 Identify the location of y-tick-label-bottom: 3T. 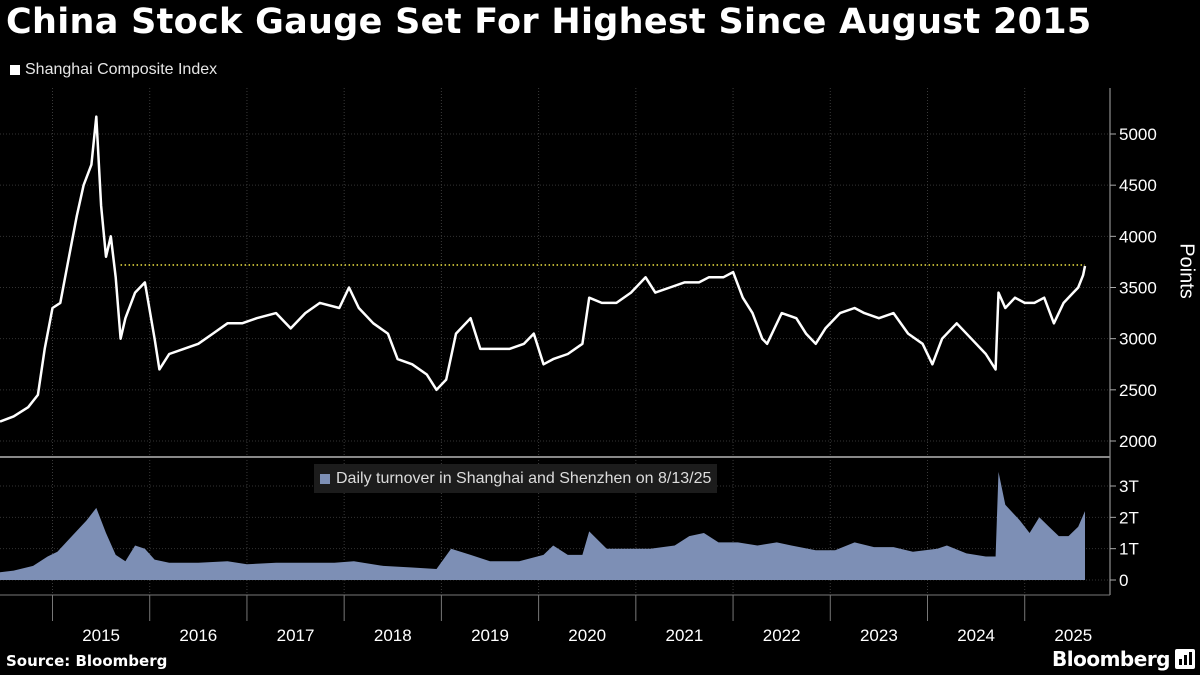
(1129, 486).